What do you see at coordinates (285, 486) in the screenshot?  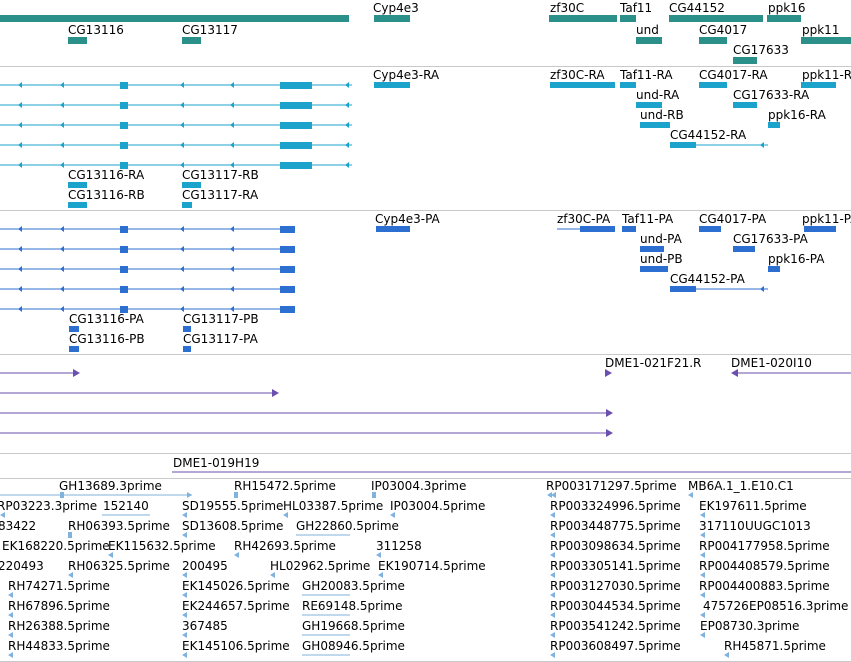 I see `est-label: RH15472.5prime` at bounding box center [285, 486].